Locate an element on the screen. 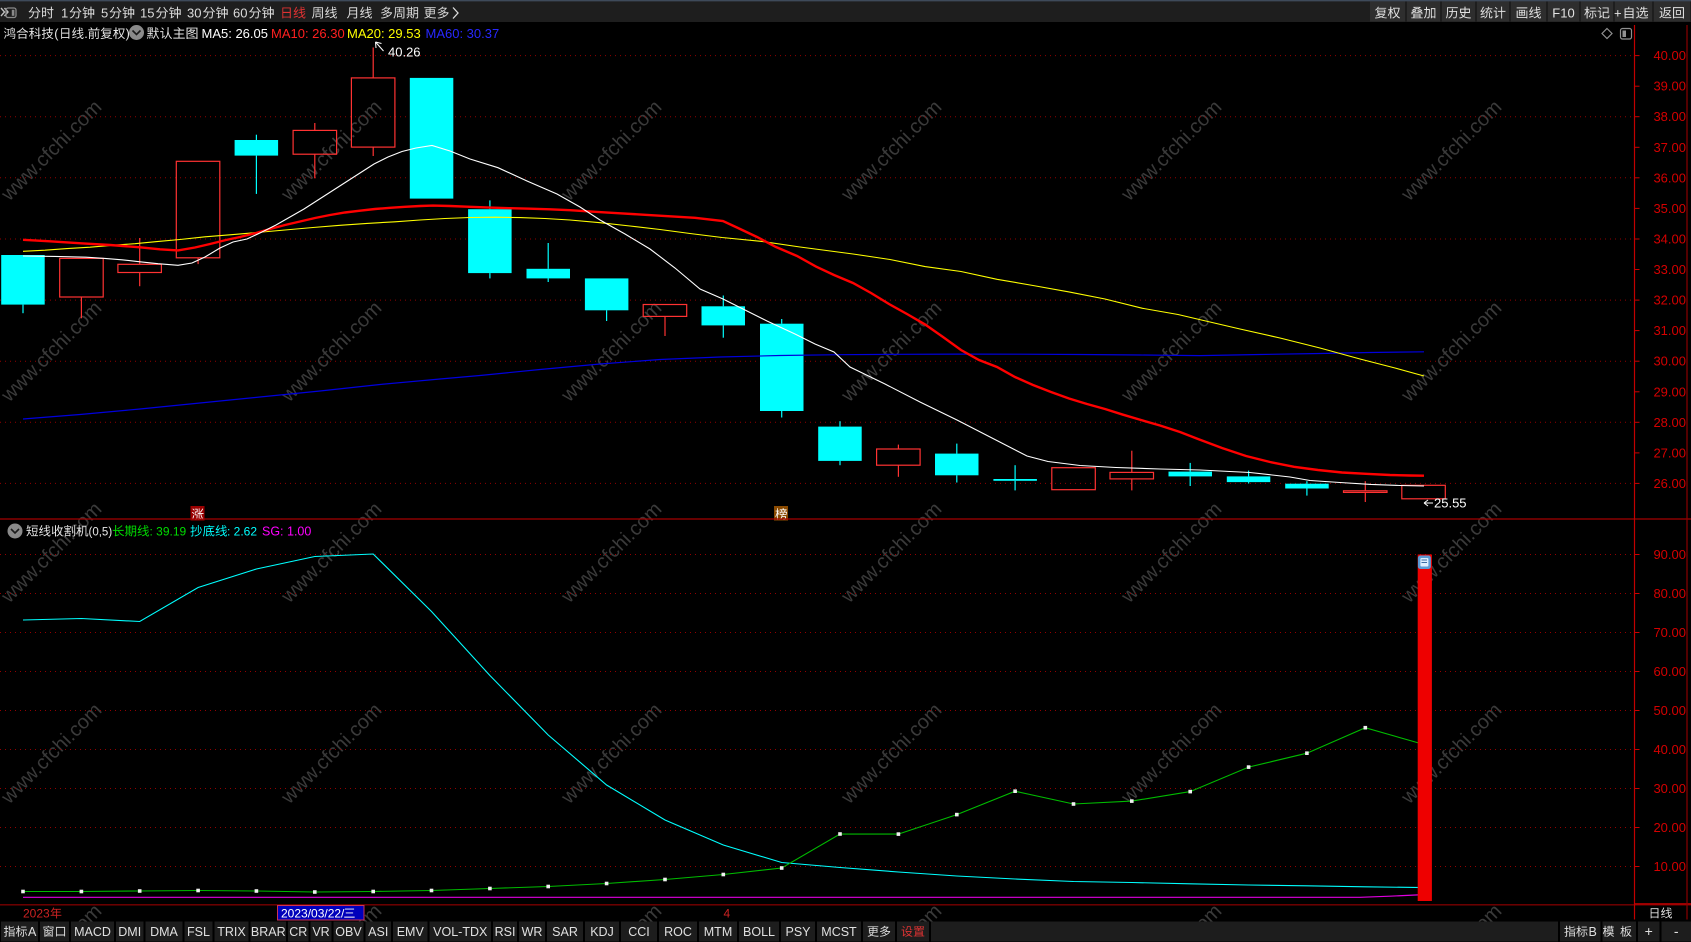 This screenshot has width=1691, height=942. svg-text: 30 is located at coordinates (194, 13).